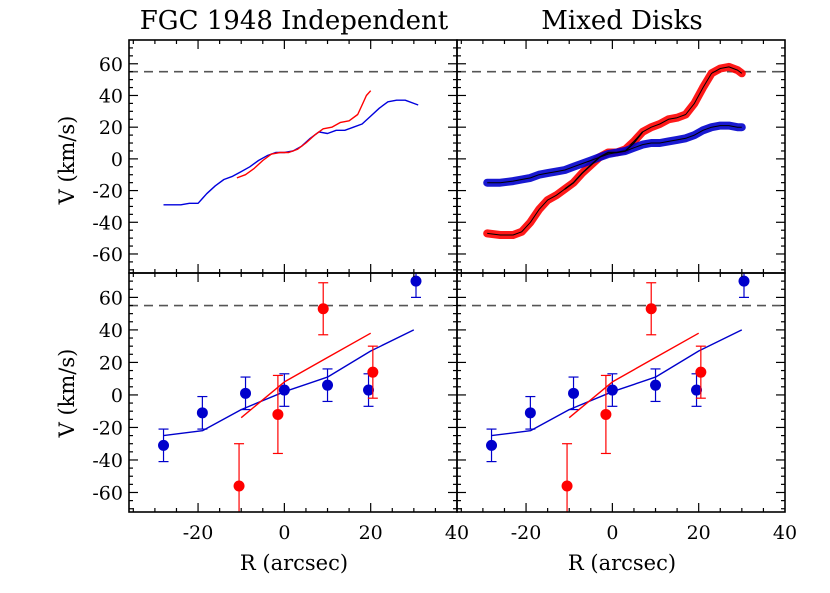 This screenshot has width=830, height=593. What do you see at coordinates (622, 563) in the screenshot?
I see `bottom-right-x-axis-label: R (arcsec)` at bounding box center [622, 563].